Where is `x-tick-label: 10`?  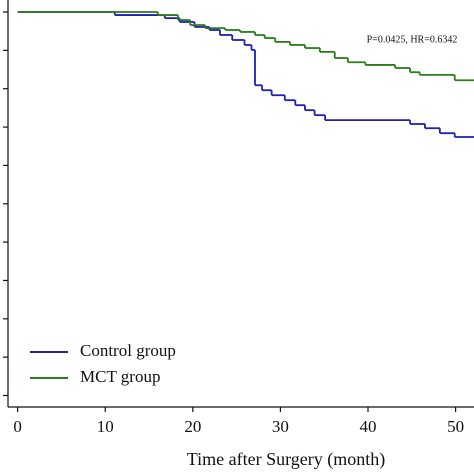 x-tick-label: 10 is located at coordinates (105, 426).